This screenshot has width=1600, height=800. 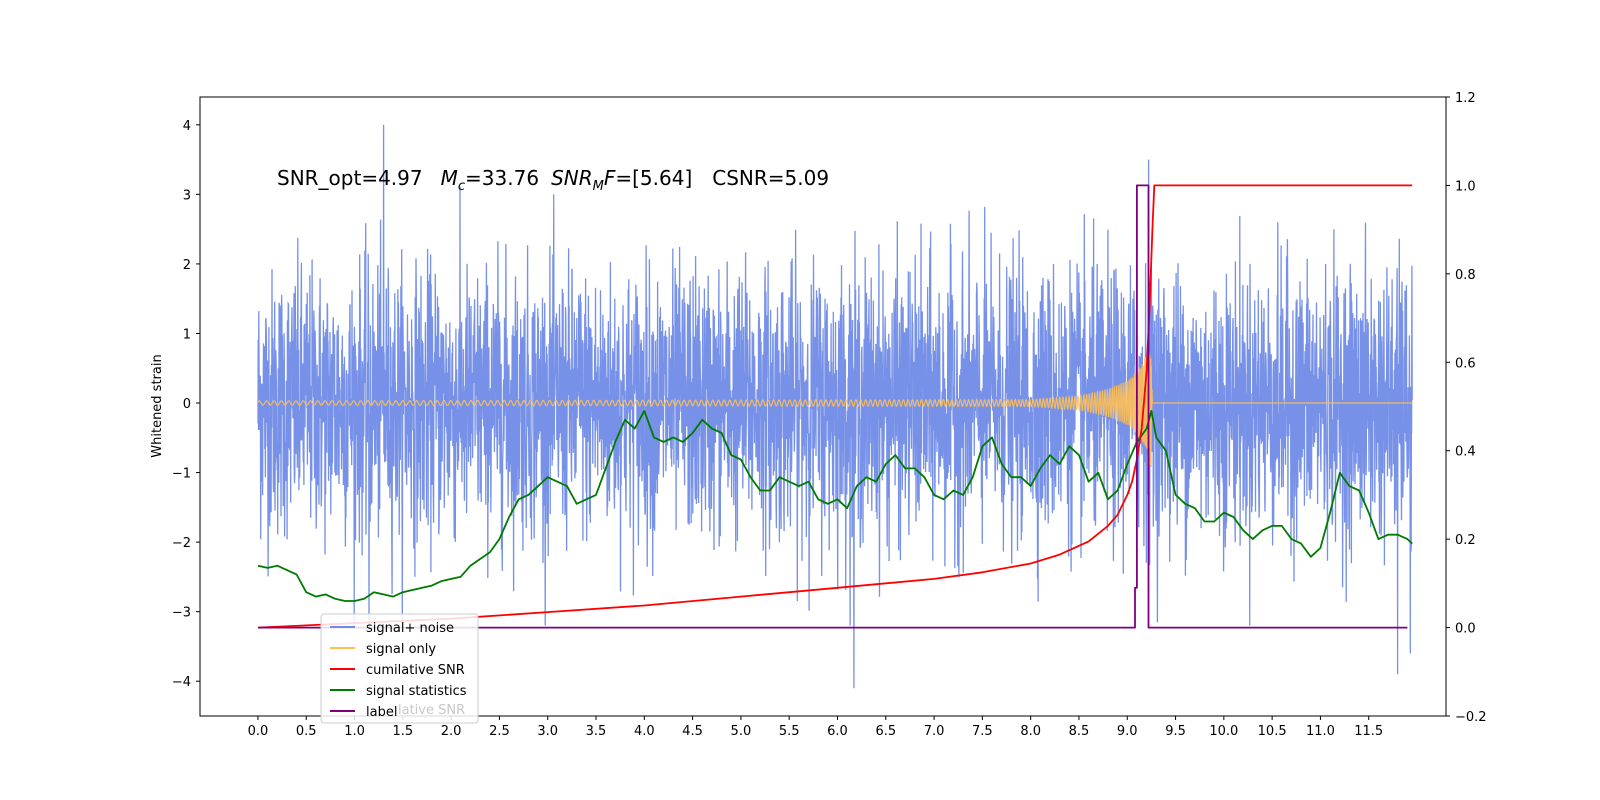 I want to click on y-left-tick-label: 0, so click(x=187, y=404).